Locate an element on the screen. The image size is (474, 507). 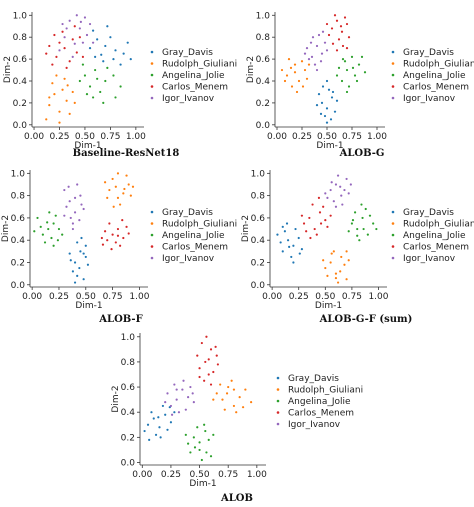
x-axis-label: Dim-1 is located at coordinates (328, 306).